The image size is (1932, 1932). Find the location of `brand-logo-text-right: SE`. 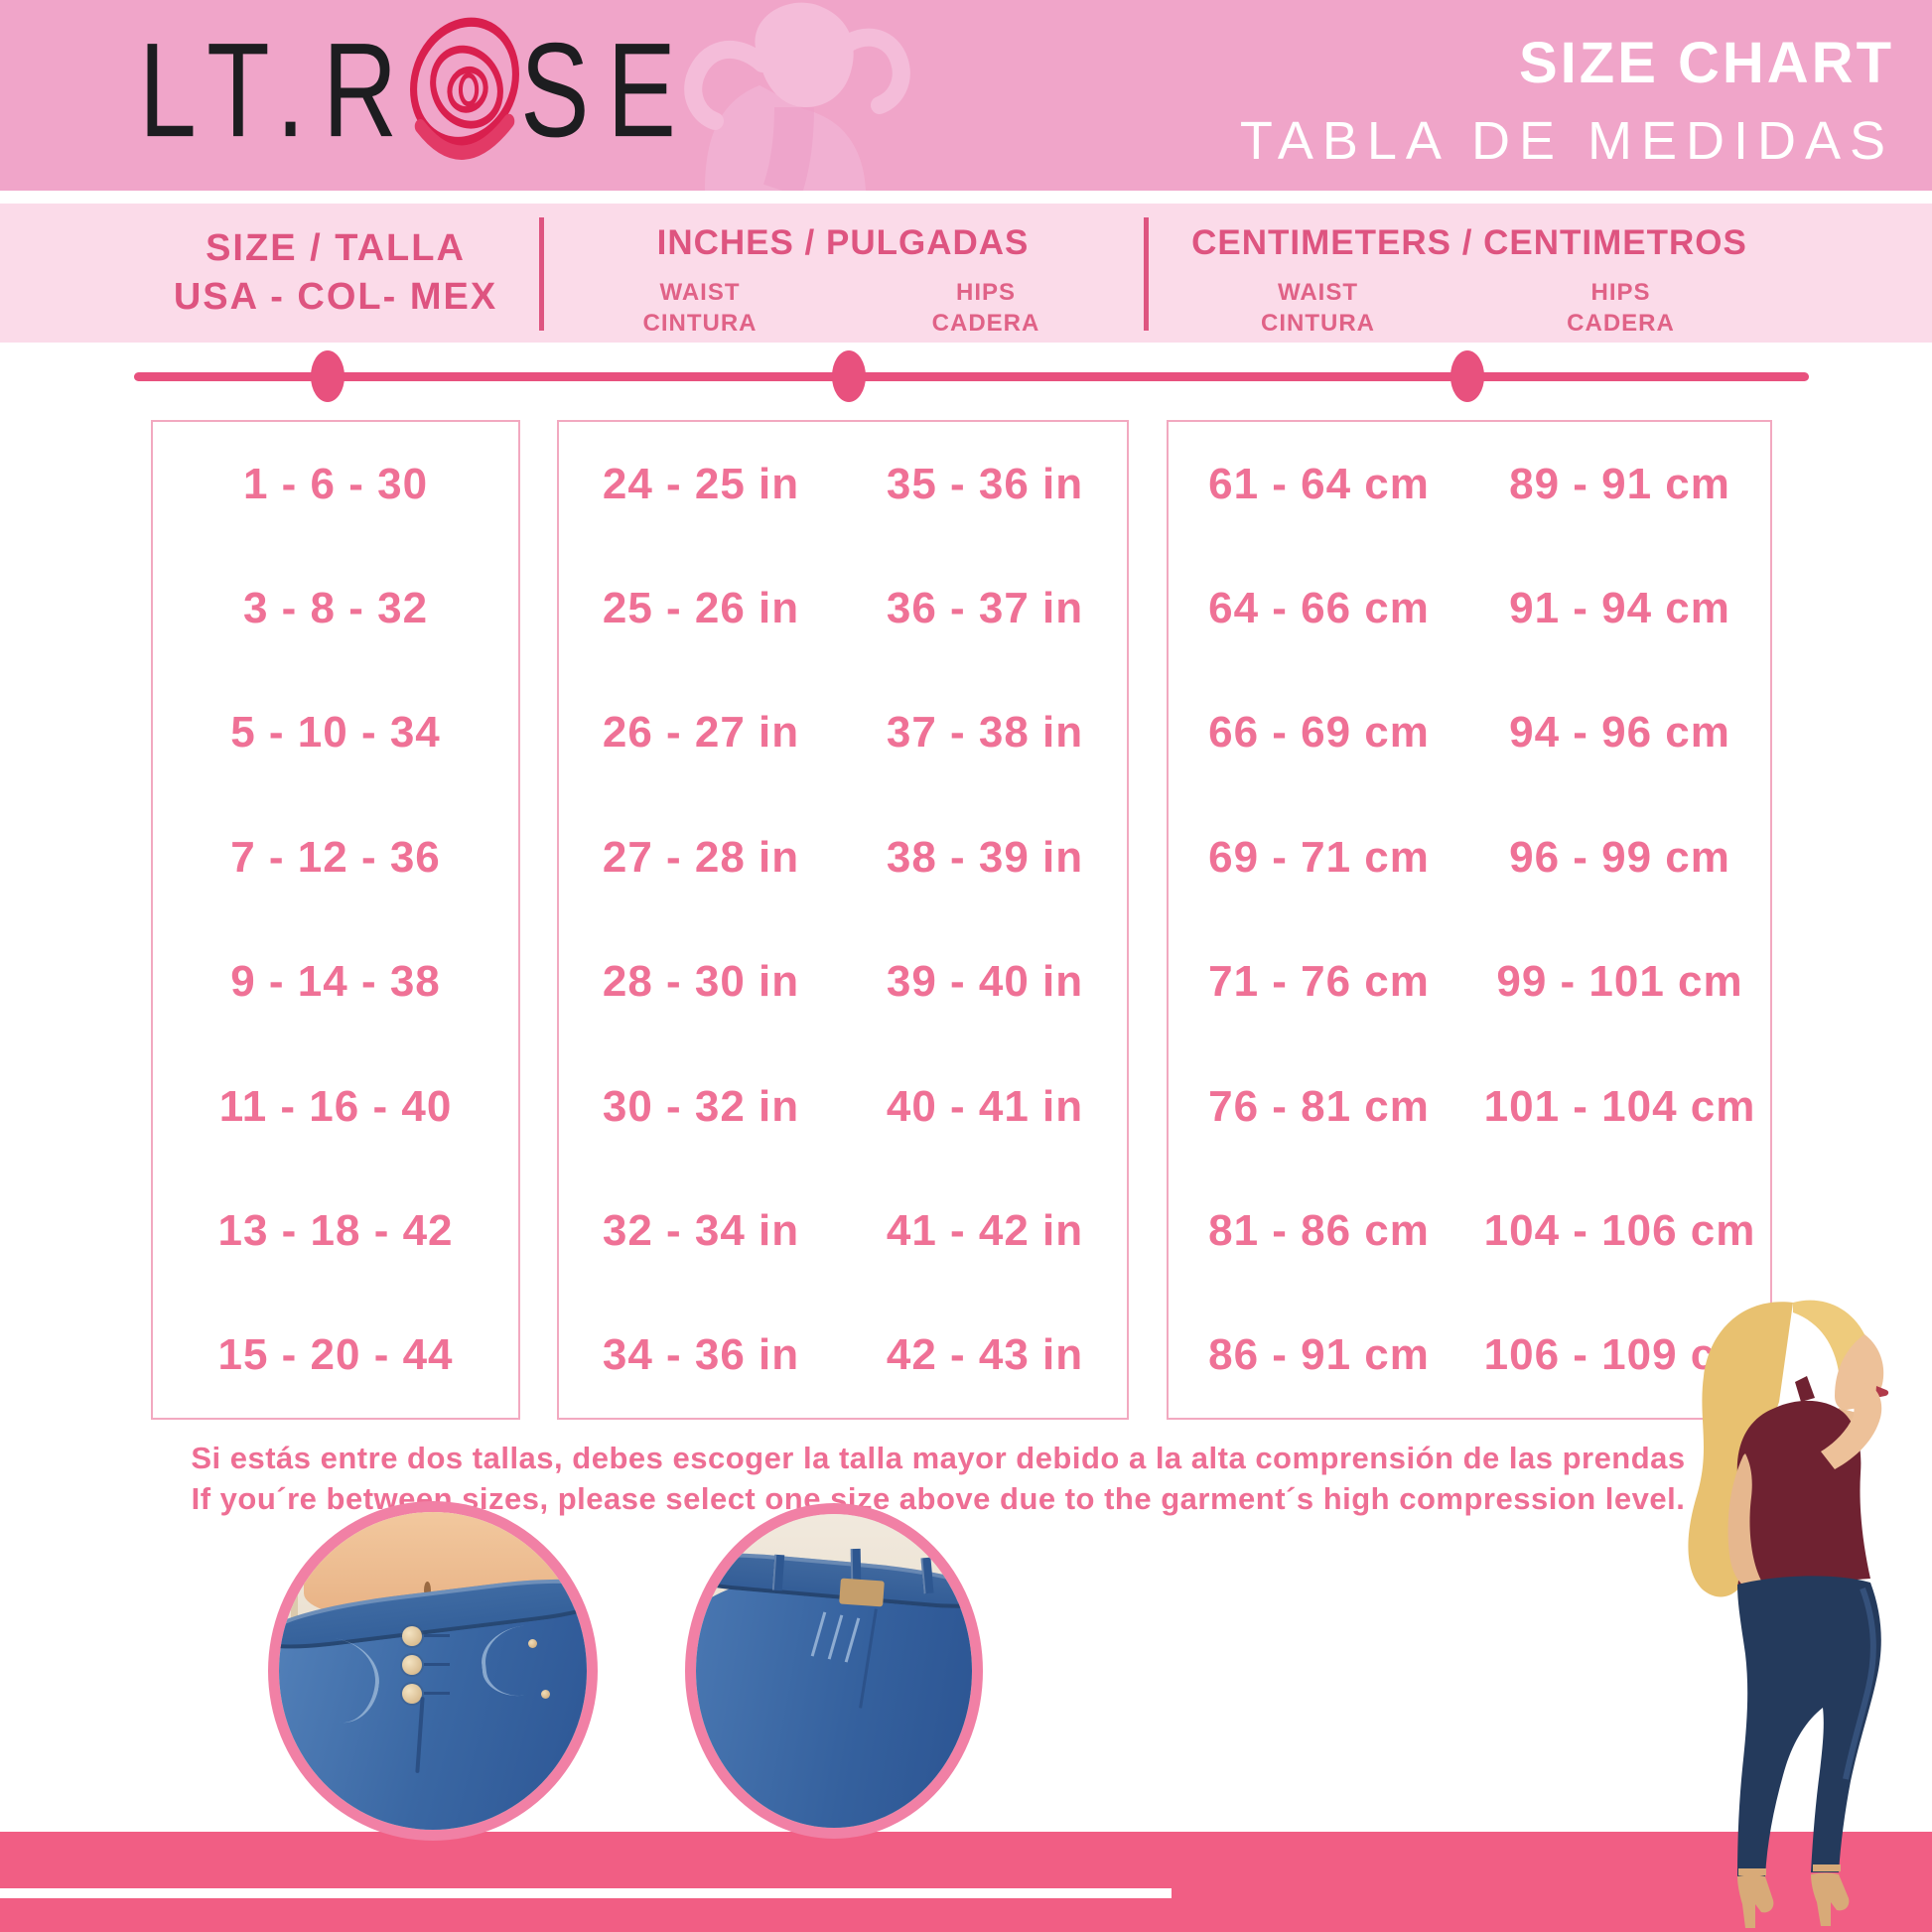

brand-logo-text-right: SE is located at coordinates (607, 91).